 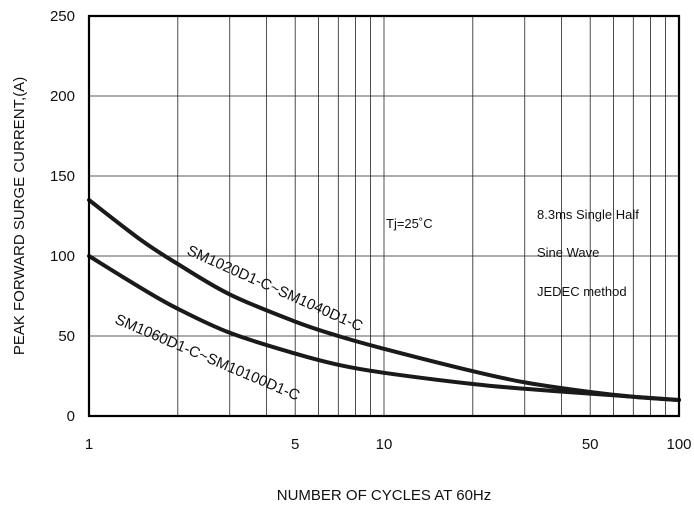 What do you see at coordinates (678, 444) in the screenshot?
I see `x-tick-label: 100` at bounding box center [678, 444].